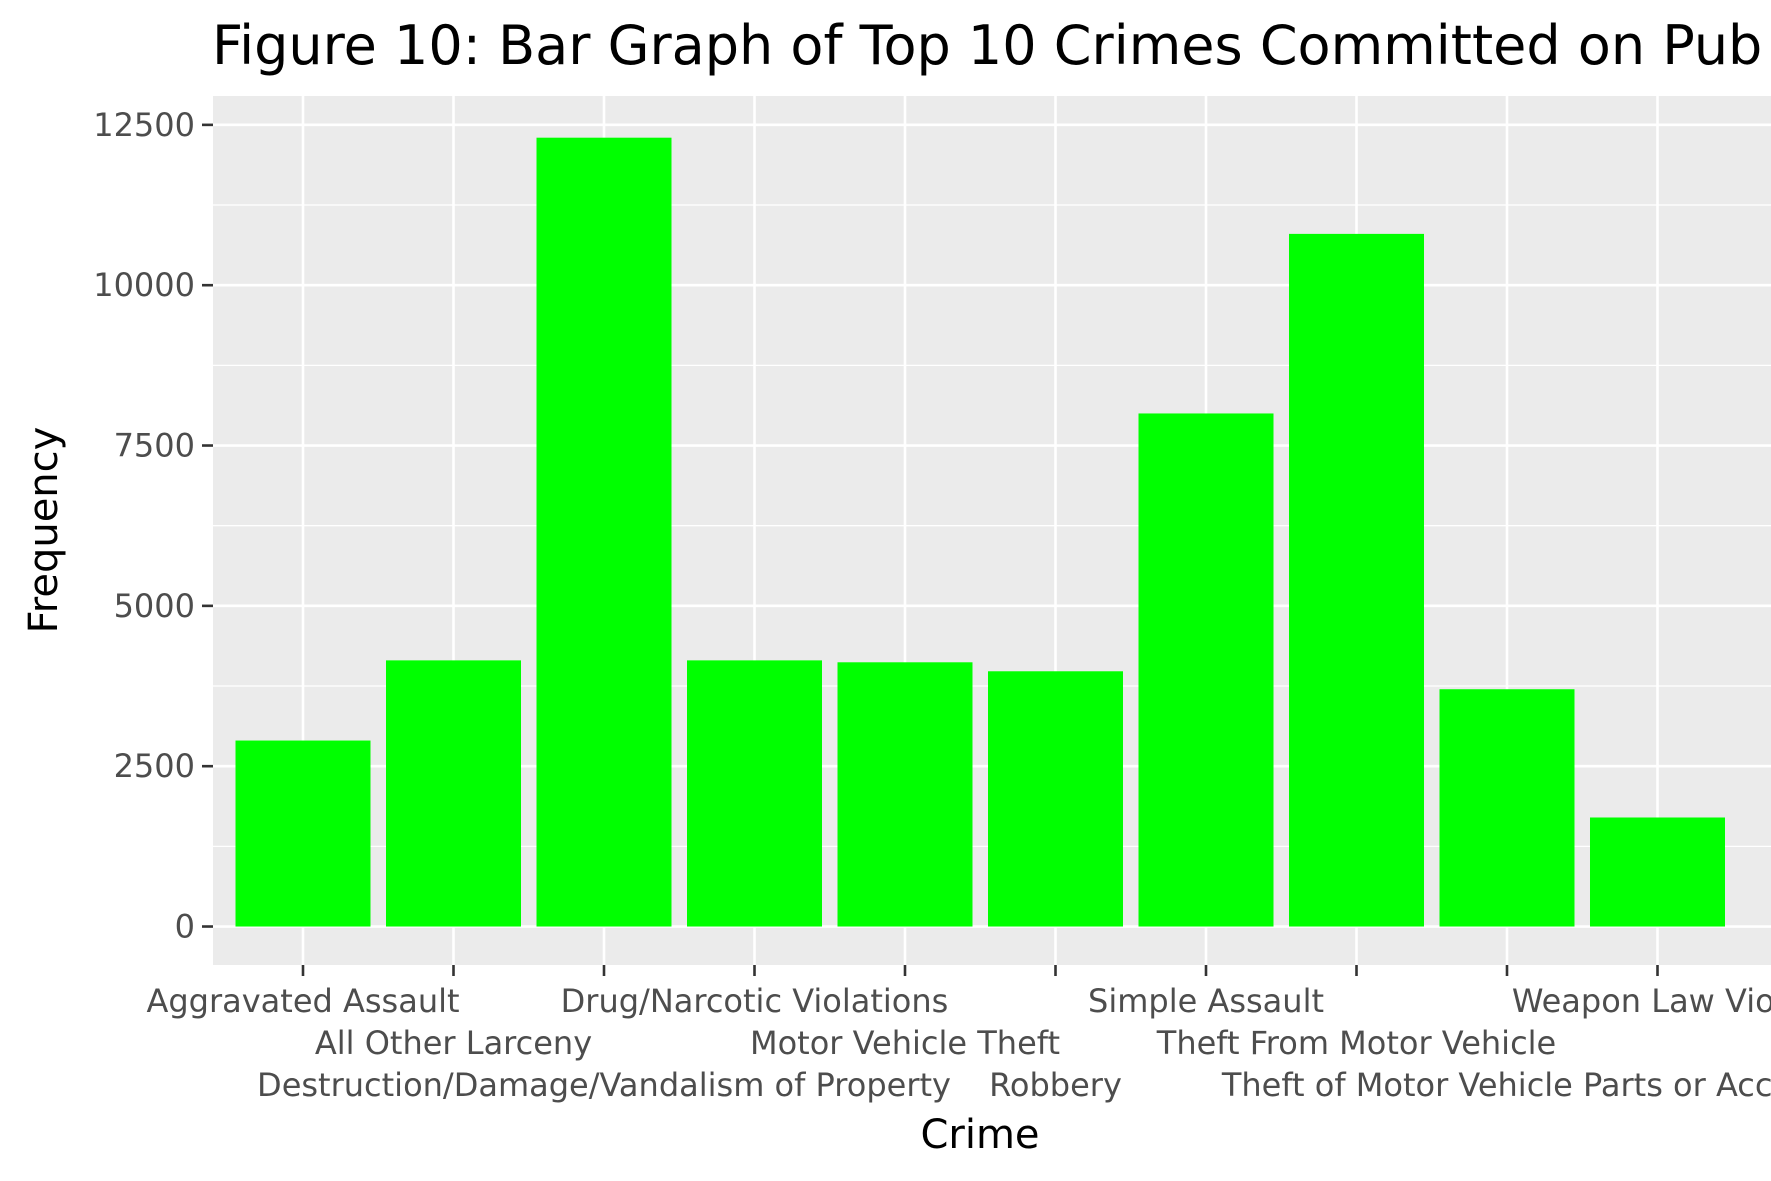 This screenshot has height=1181, width=1771. What do you see at coordinates (755, 1001) in the screenshot?
I see `x-tick-label: Drug/Narcotic Violations` at bounding box center [755, 1001].